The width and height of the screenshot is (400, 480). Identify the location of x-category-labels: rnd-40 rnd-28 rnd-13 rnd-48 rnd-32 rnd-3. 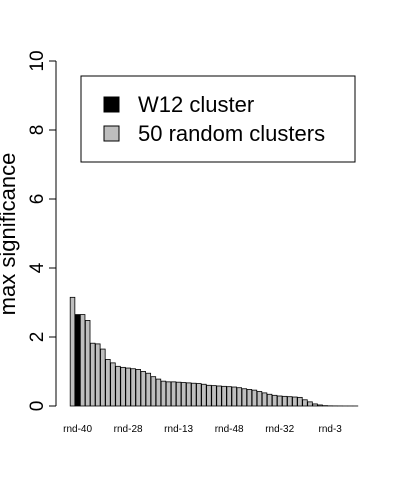
(202, 429).